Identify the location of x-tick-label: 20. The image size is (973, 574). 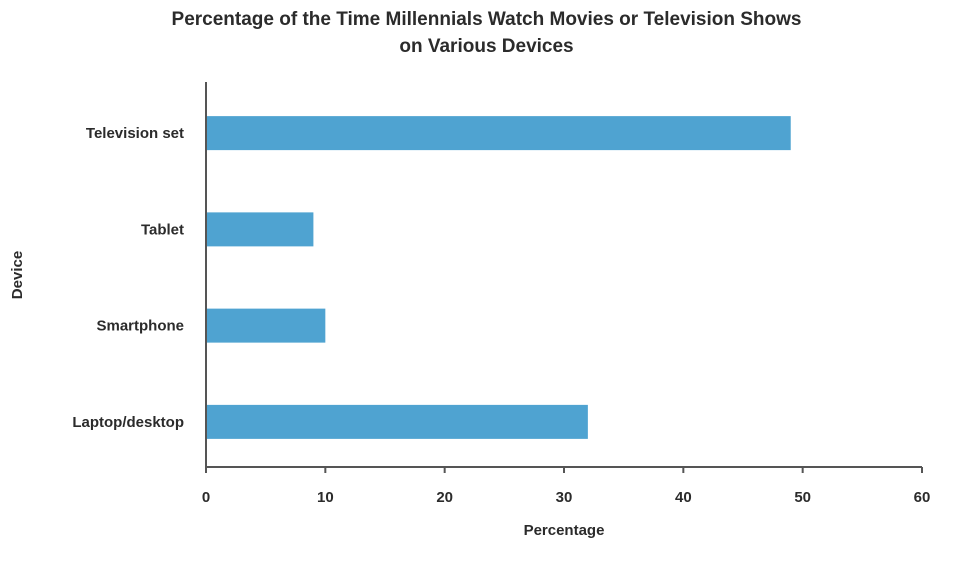
(444, 497).